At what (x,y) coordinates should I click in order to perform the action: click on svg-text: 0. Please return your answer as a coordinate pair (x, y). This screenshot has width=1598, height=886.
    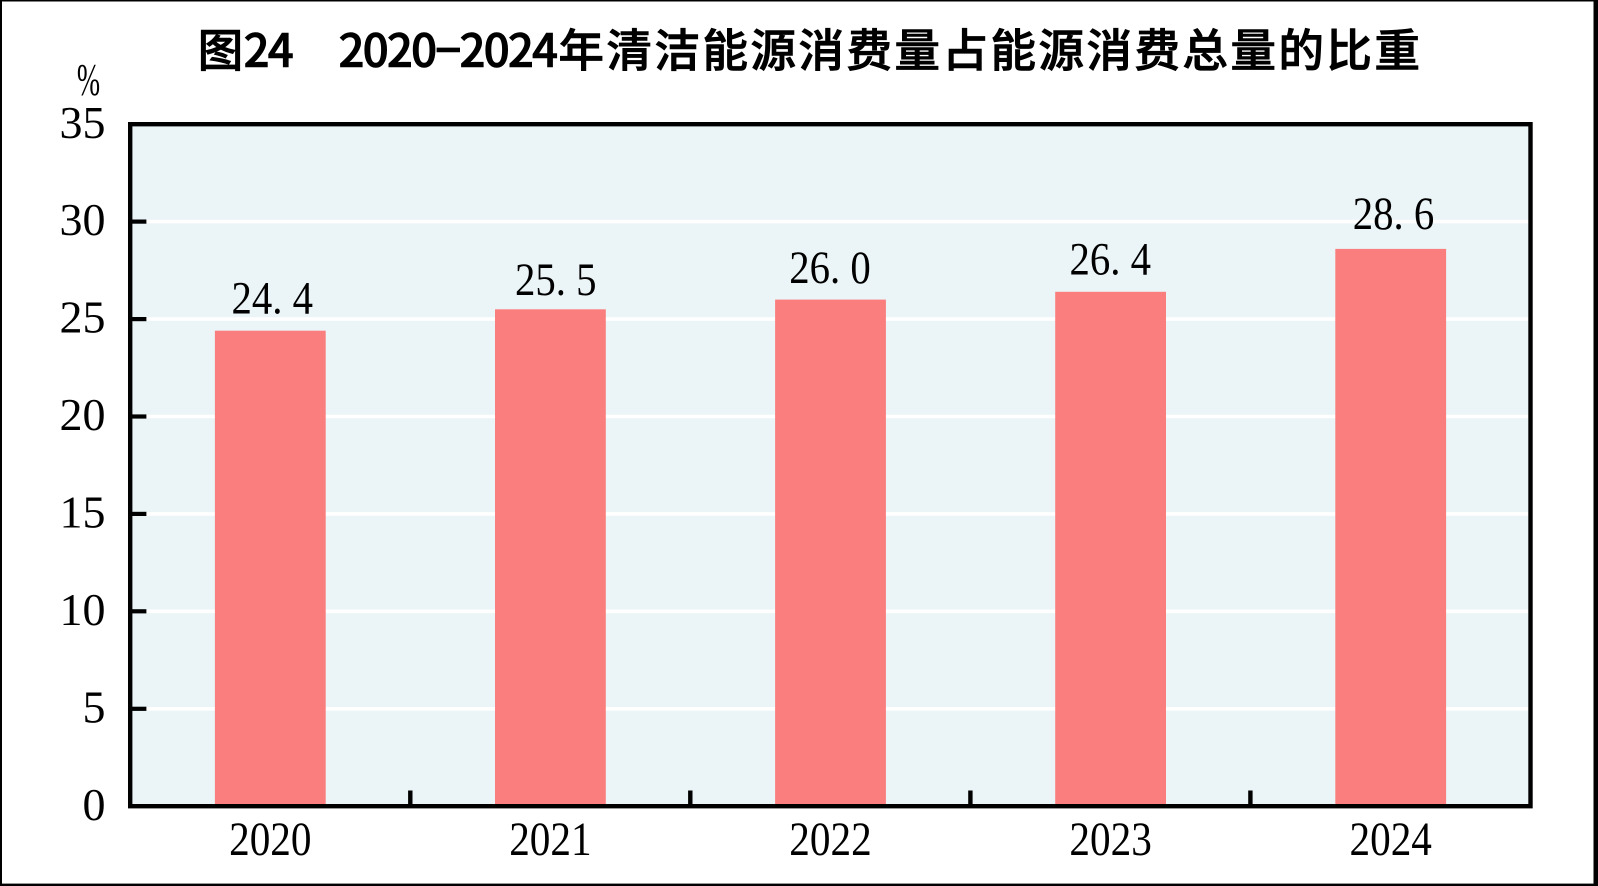
    Looking at the image, I should click on (94, 804).